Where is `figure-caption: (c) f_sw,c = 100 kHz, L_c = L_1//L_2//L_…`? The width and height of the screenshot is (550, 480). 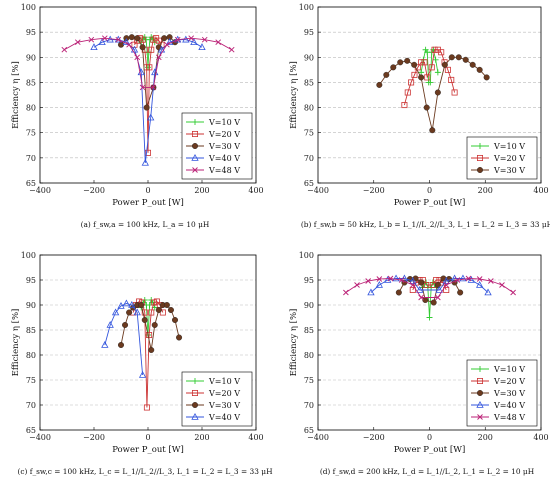 figure-caption: (c) f_sw,c = 100 kHz, L_c = L_1//L_2//L_… is located at coordinates (145, 471).